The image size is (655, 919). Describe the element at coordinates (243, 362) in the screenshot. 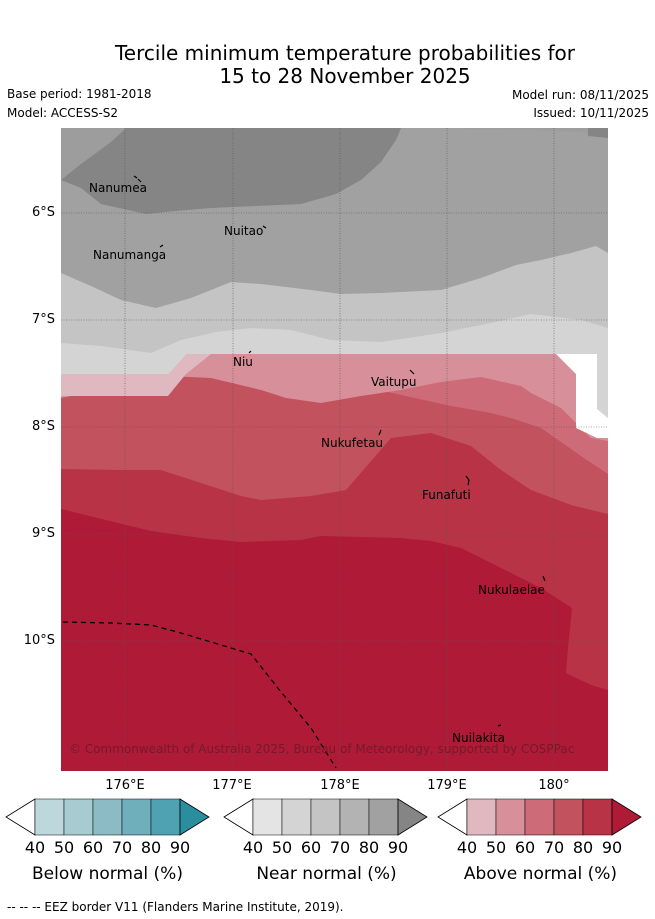

I see `place-niu: Niu` at that location.